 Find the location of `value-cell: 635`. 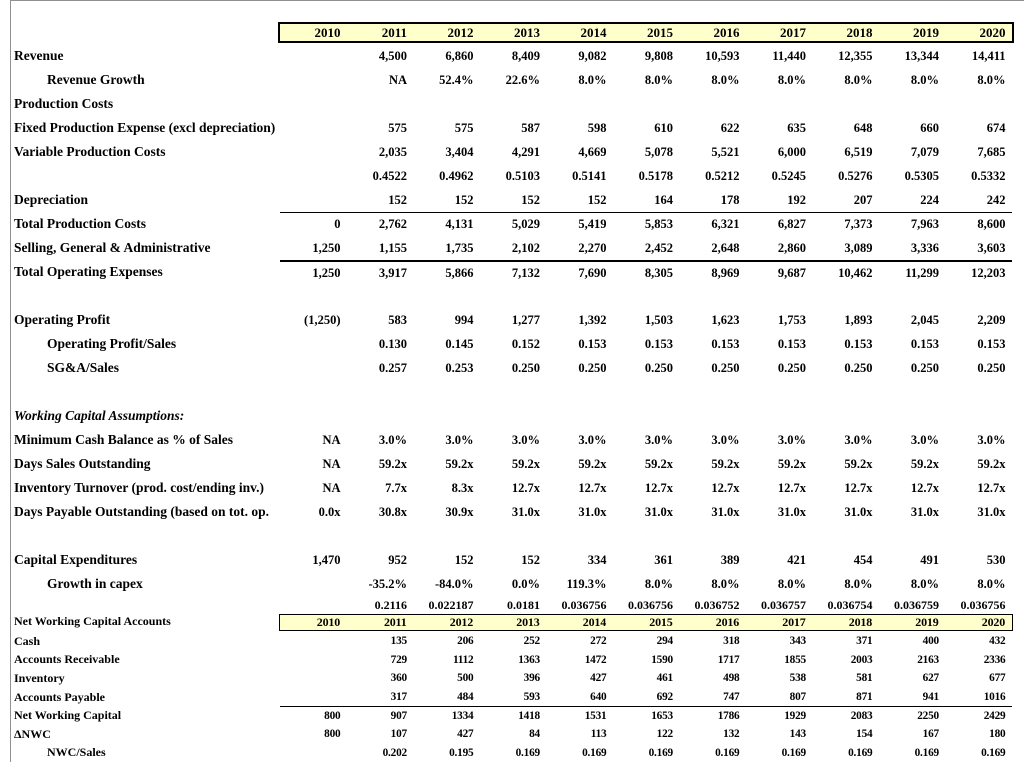

value-cell: 635 is located at coordinates (796, 127).